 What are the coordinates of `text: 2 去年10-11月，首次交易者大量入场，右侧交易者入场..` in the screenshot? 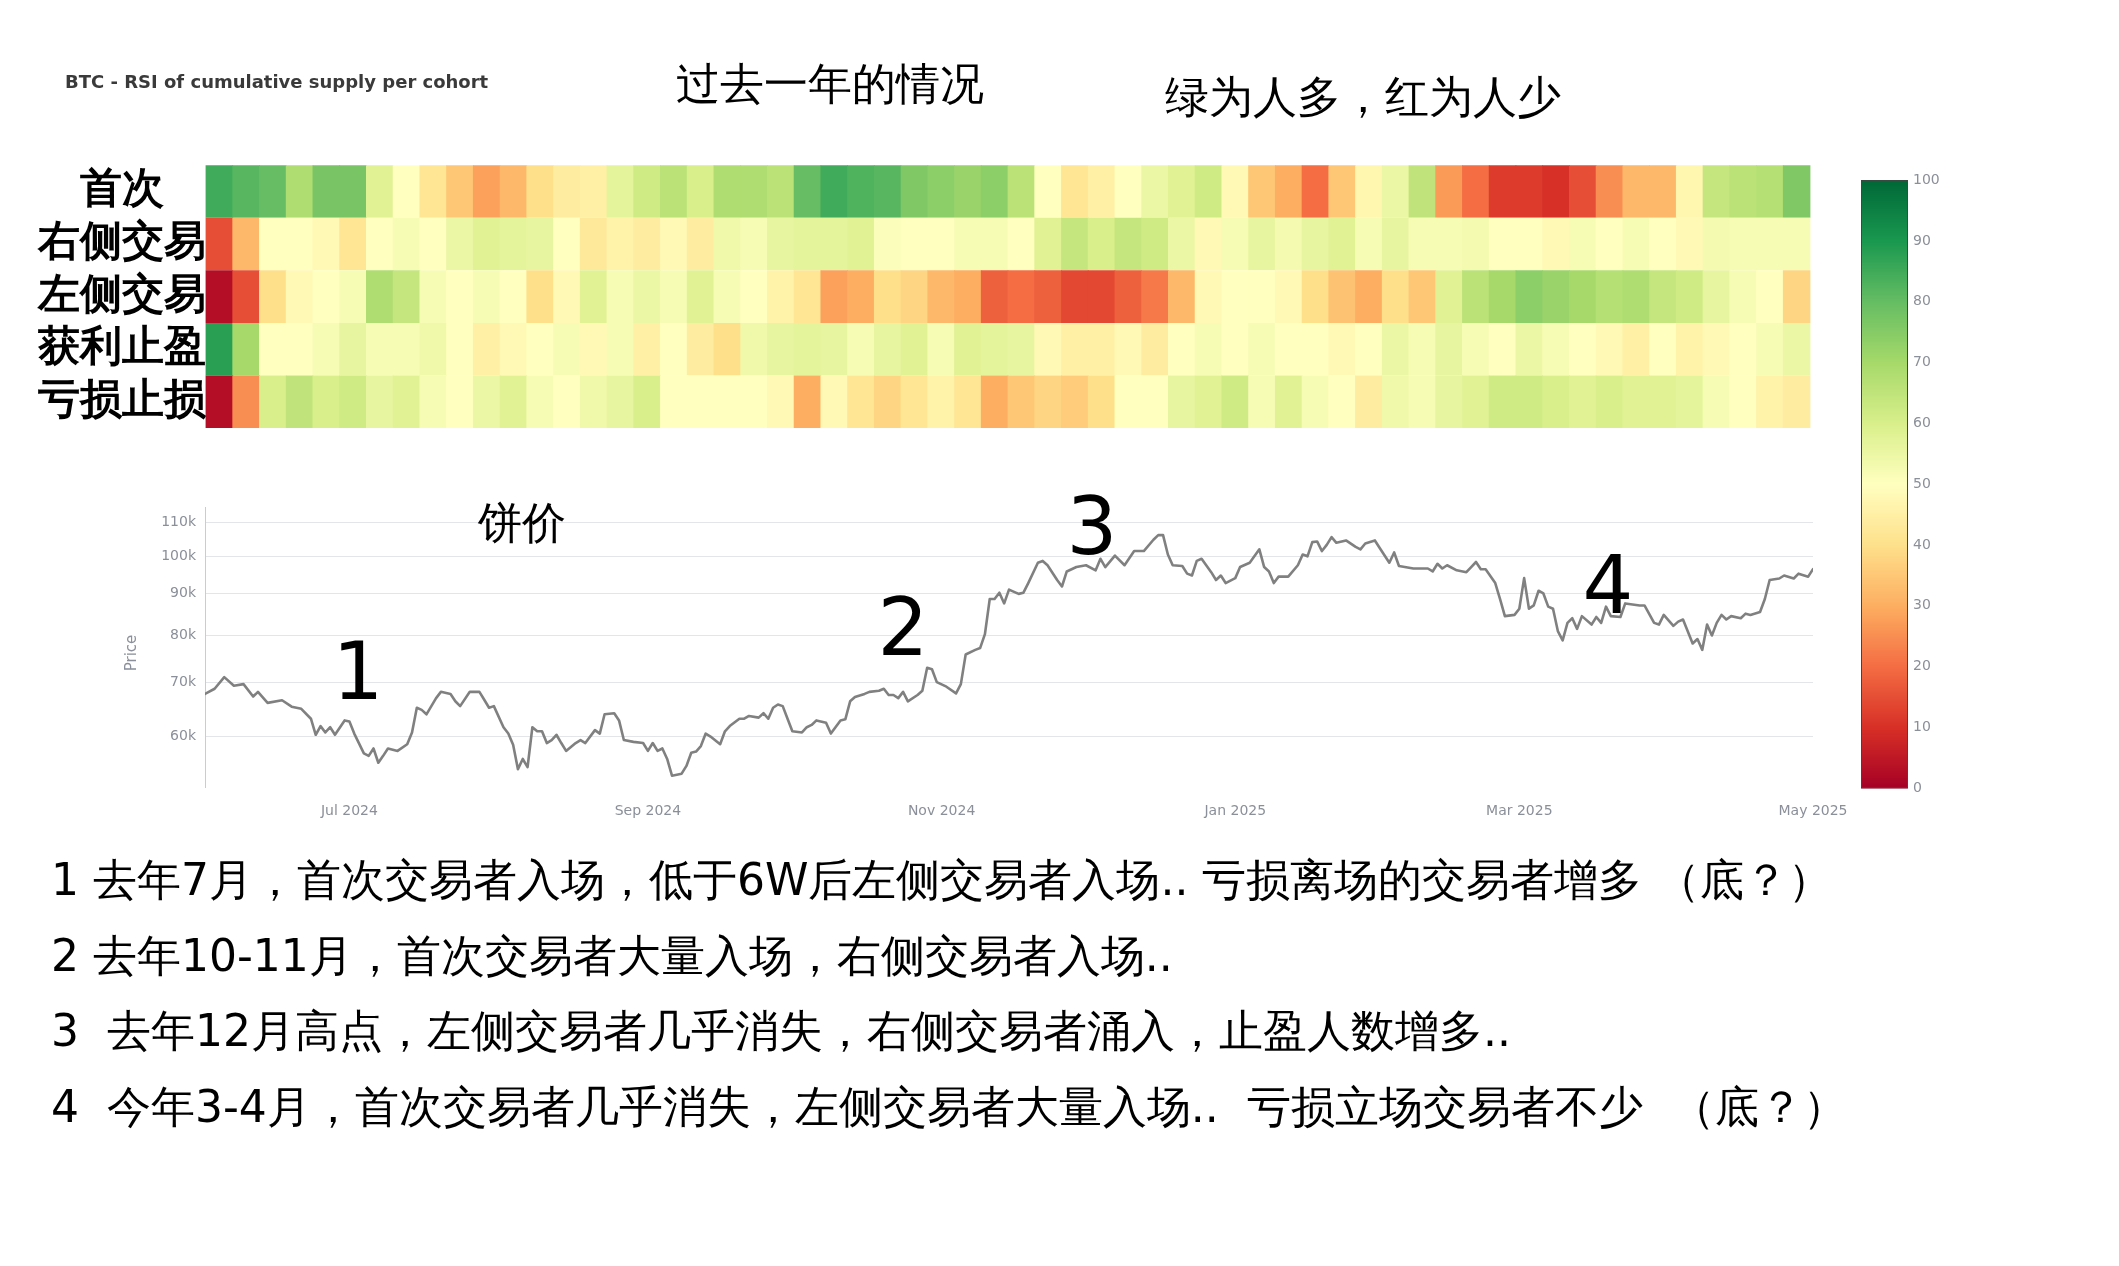 It's located at (612, 955).